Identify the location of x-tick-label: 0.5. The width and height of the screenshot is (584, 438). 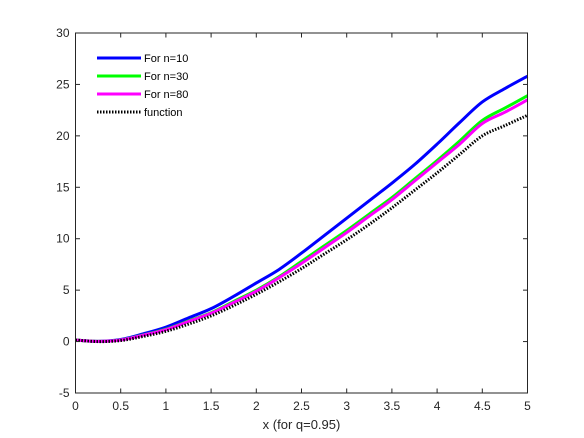
(120, 406).